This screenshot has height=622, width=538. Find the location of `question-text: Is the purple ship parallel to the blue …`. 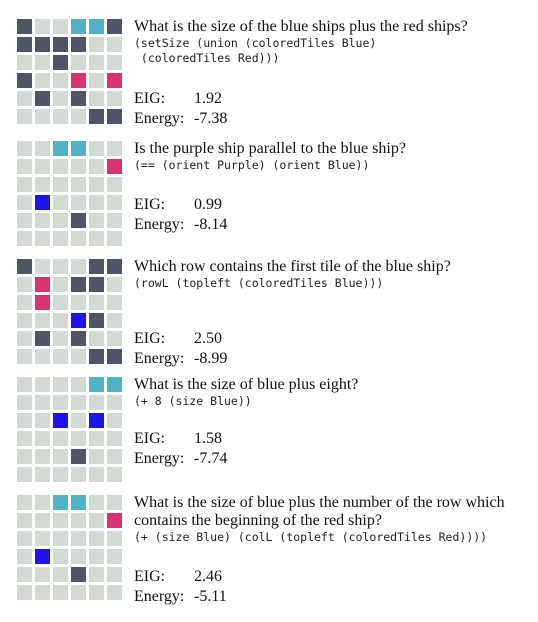

question-text: Is the purple ship parallel to the blue … is located at coordinates (270, 148).